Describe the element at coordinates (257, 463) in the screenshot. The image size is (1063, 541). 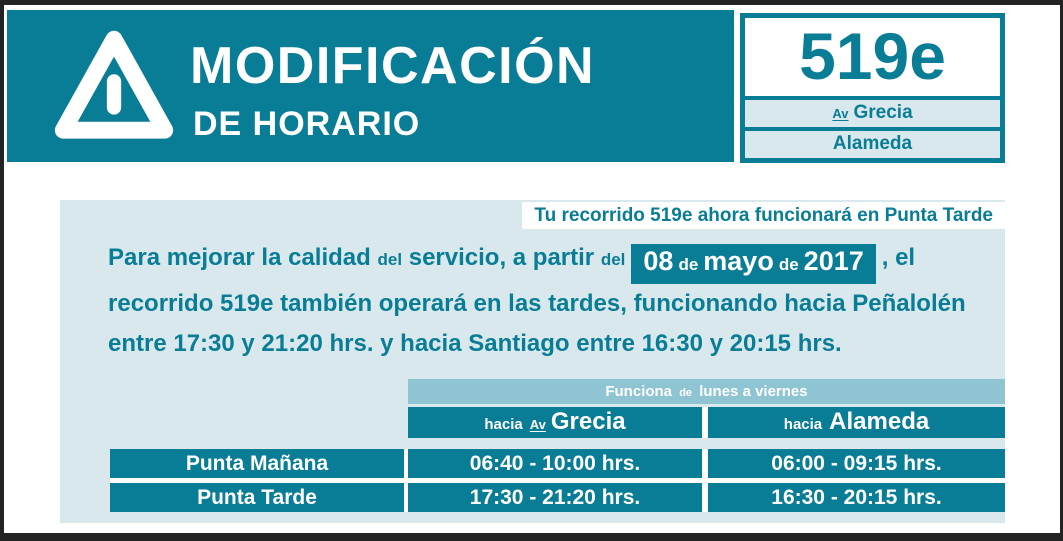
I see `row-label-punta-manana: Punta Mañana` at that location.